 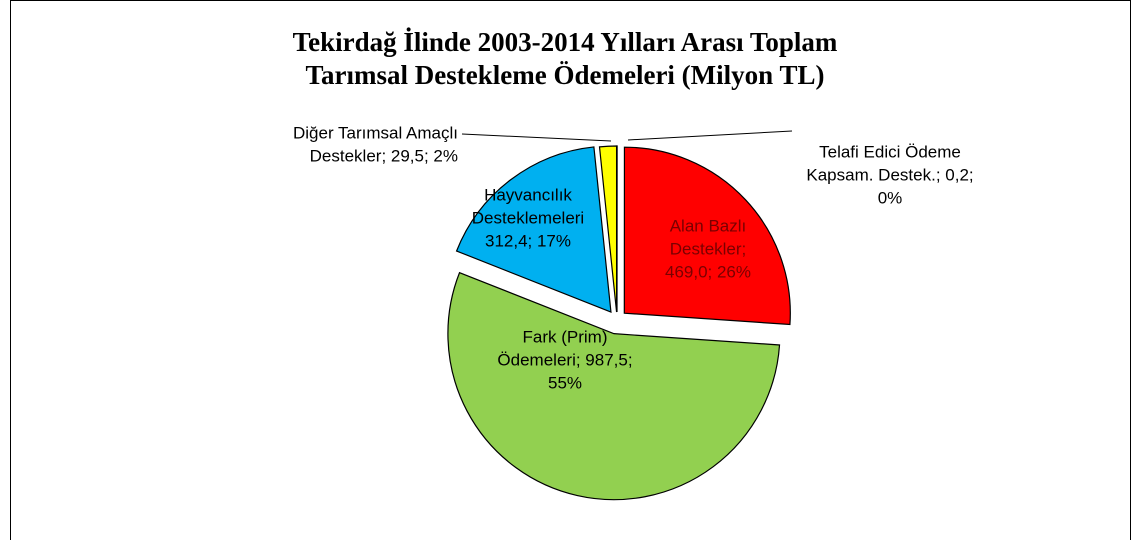 What do you see at coordinates (528, 194) in the screenshot?
I see `data-label: Hayvancılık` at bounding box center [528, 194].